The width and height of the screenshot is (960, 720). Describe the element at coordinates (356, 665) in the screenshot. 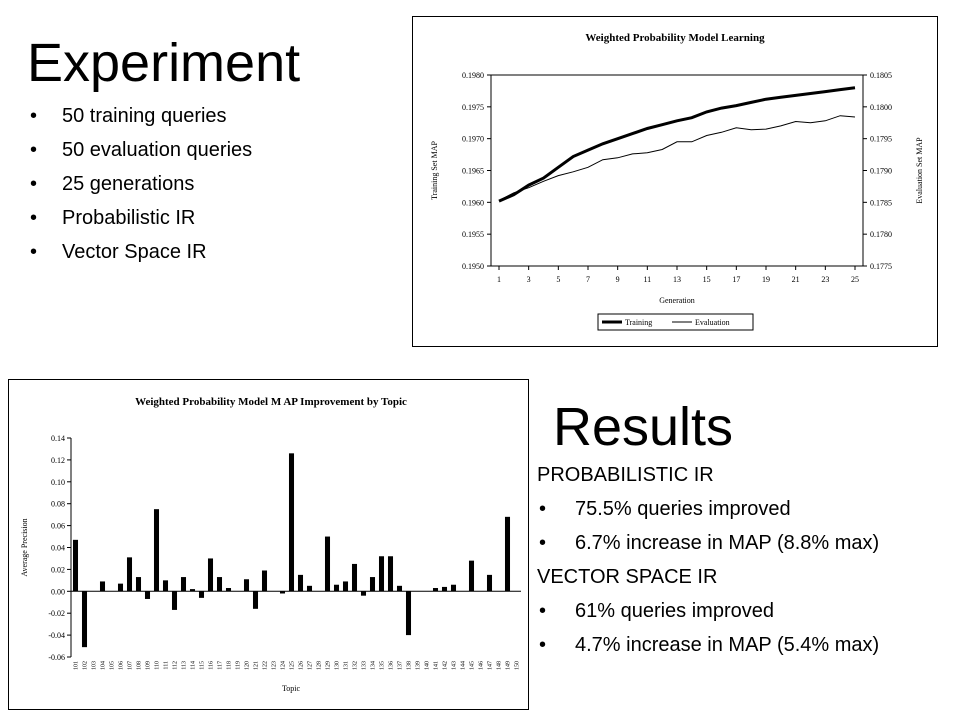

I see `x-tick-label: 132` at that location.